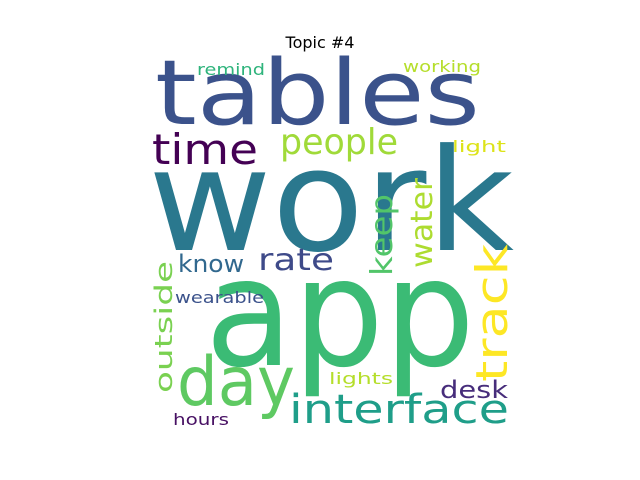  I want to click on word-light: light, so click(479, 146).